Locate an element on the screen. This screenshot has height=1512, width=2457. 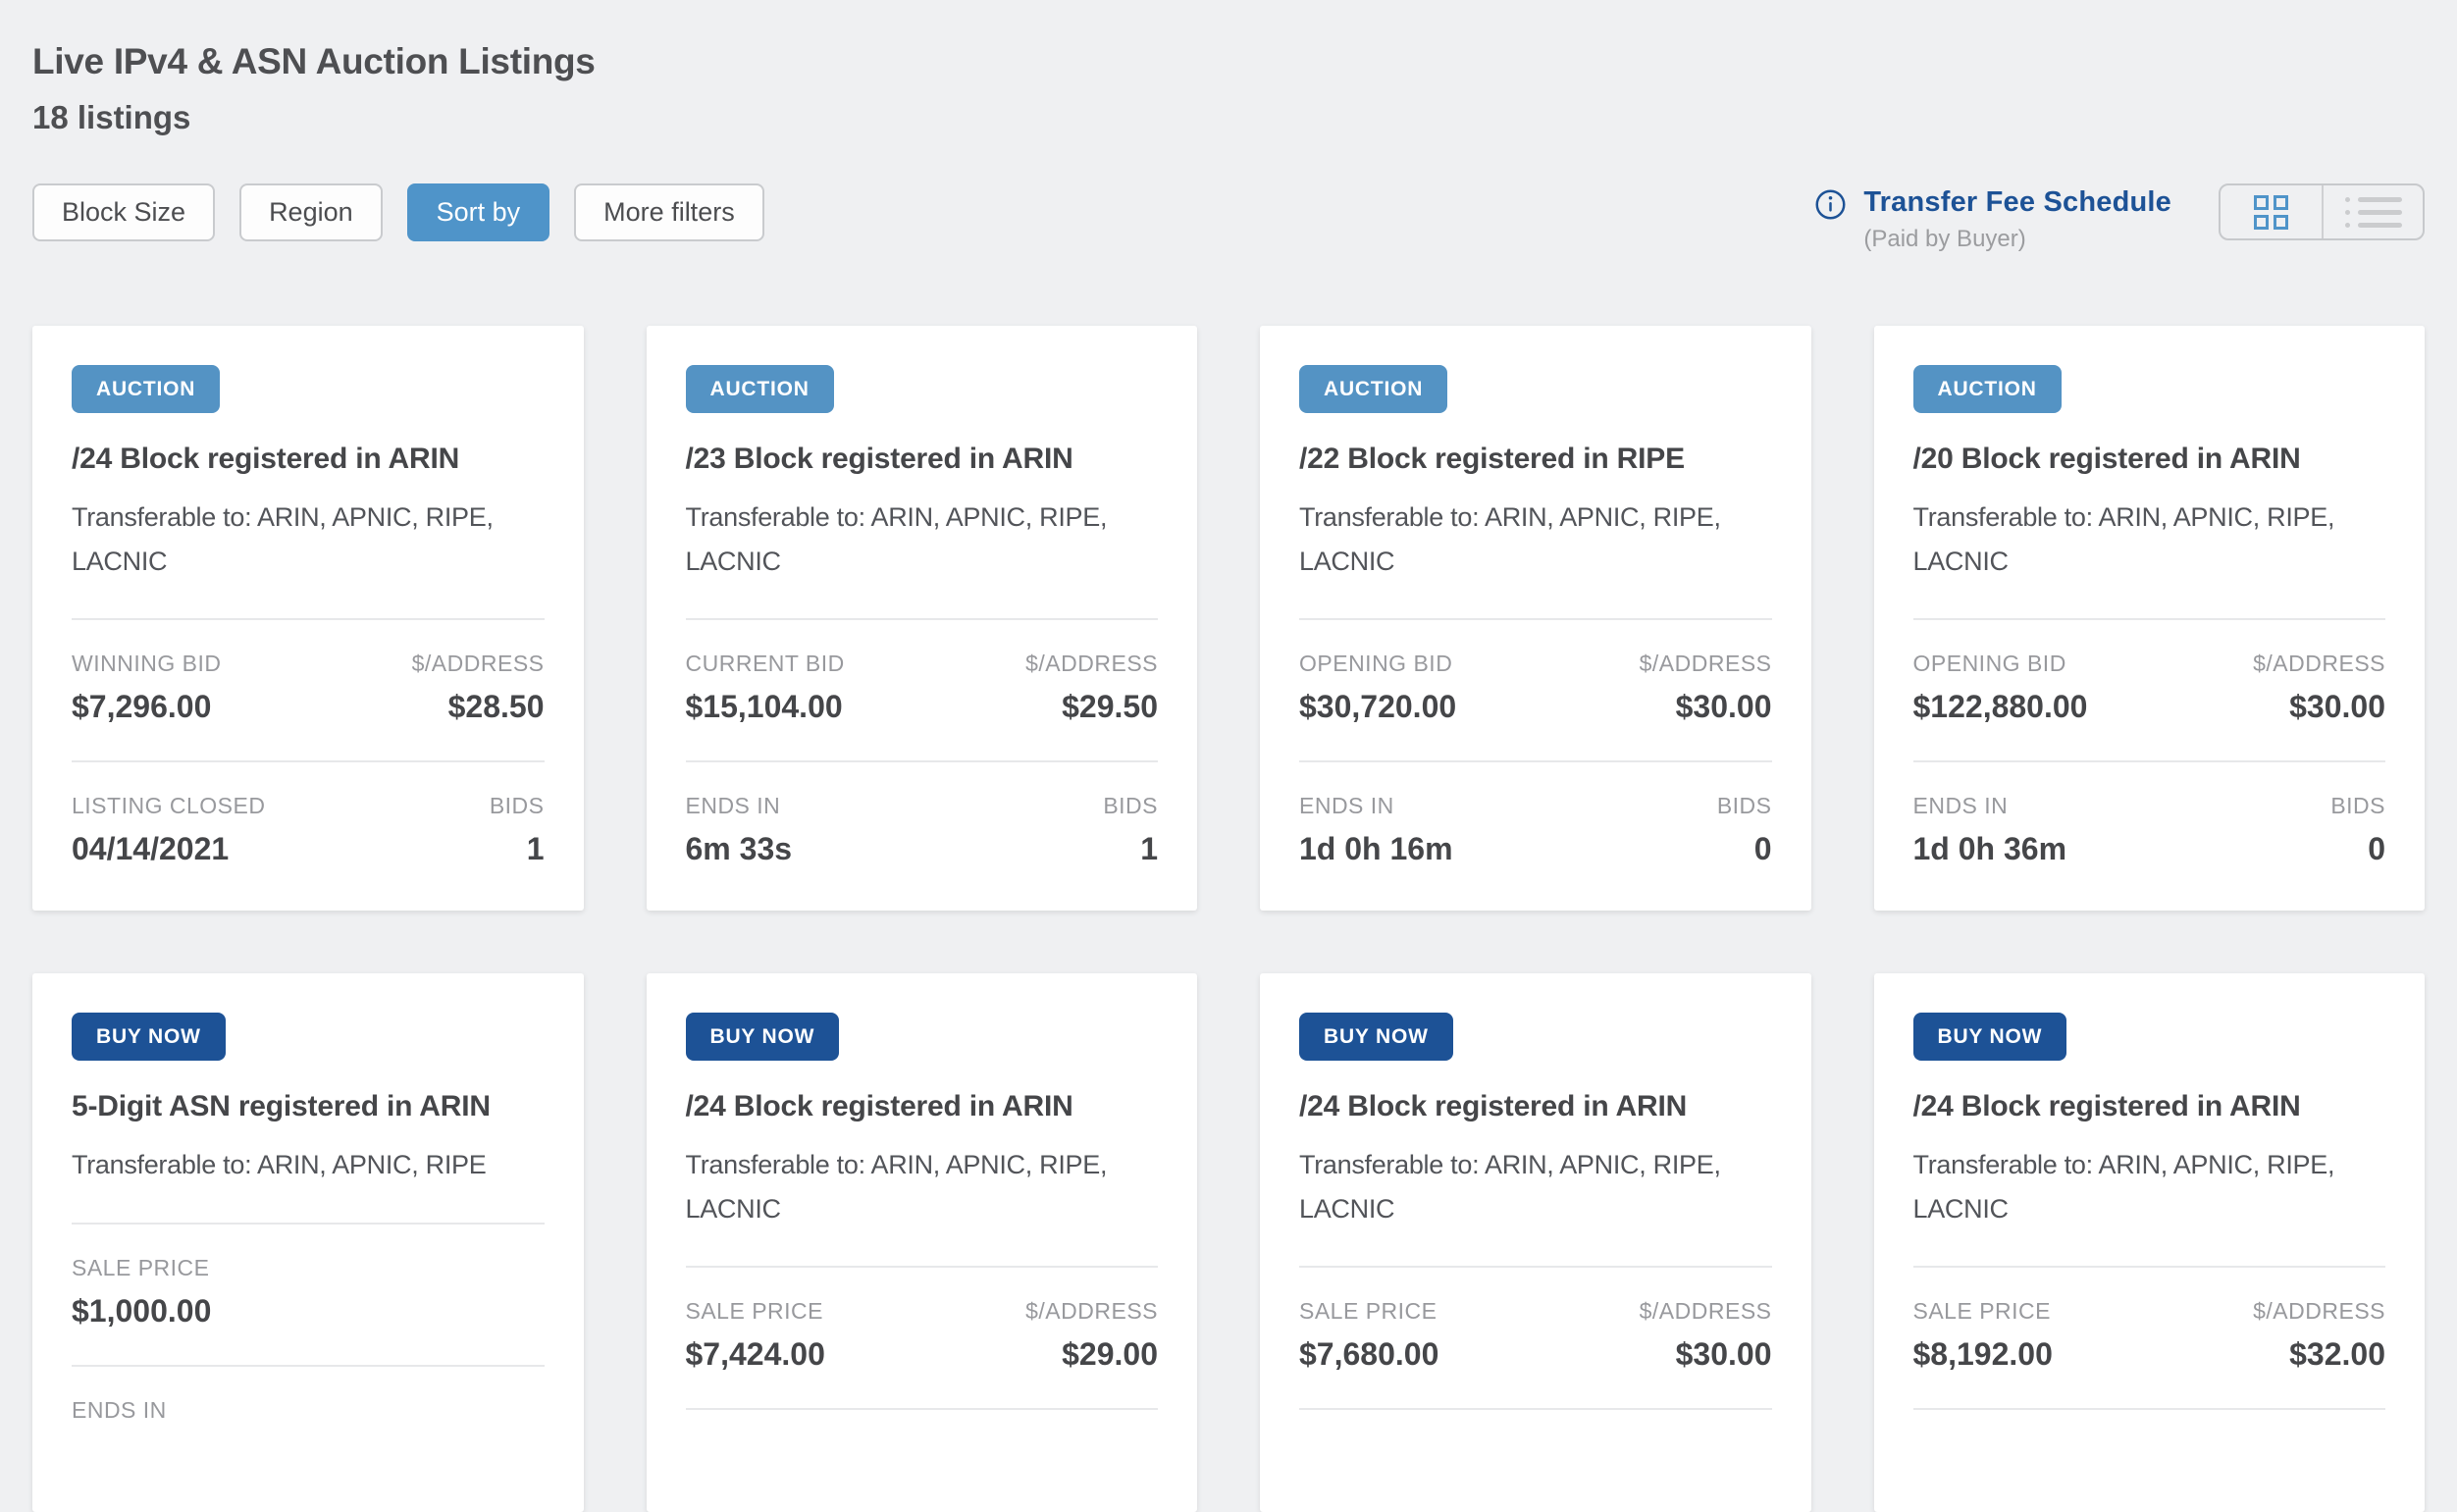
stat-left: CURRENT BID $15,104.00 is located at coordinates (766, 688).